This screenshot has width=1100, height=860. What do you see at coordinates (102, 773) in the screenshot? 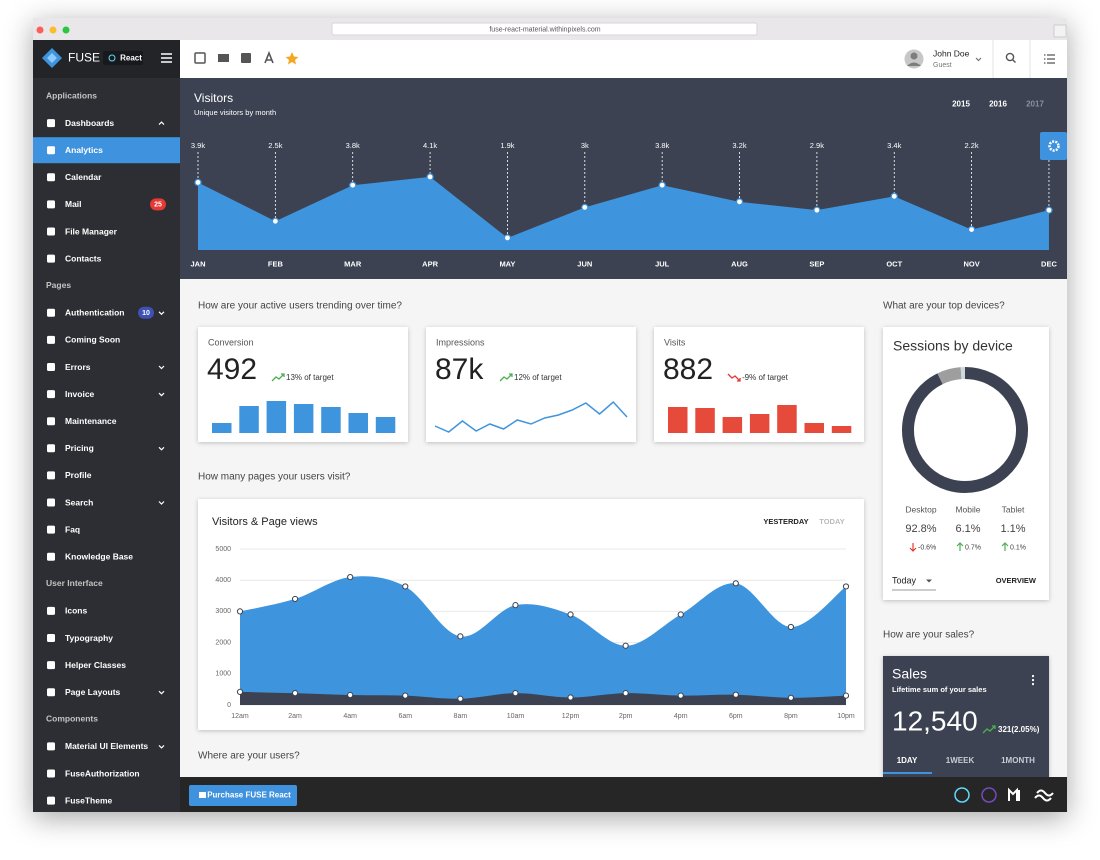
I see `nav-item: FuseAuthorization` at bounding box center [102, 773].